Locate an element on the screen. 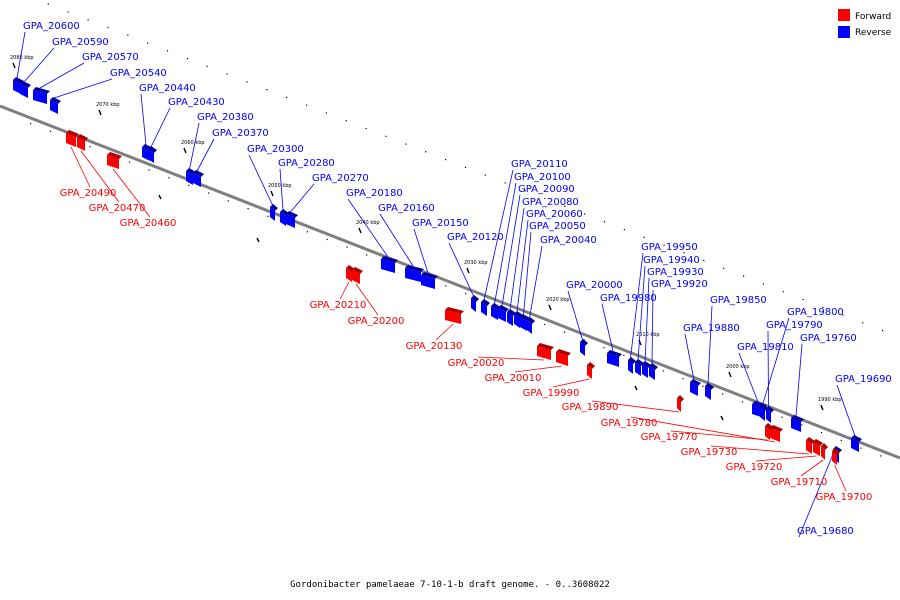  tick-label: 2020 kbp is located at coordinates (558, 300).